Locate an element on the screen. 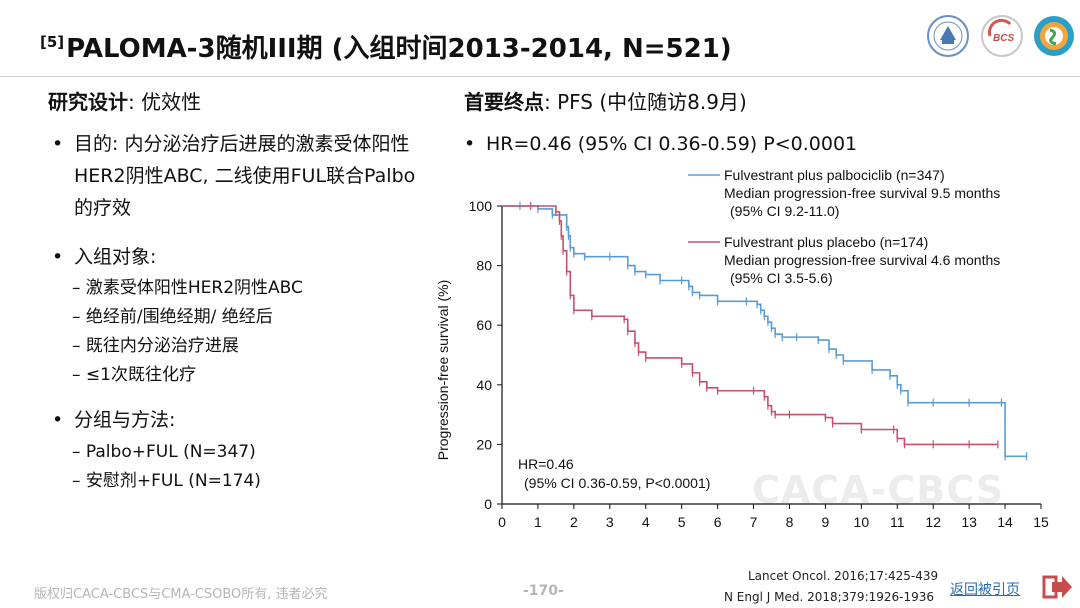  method-sub-1: – Palbo+FUL (N=347) is located at coordinates (164, 452).